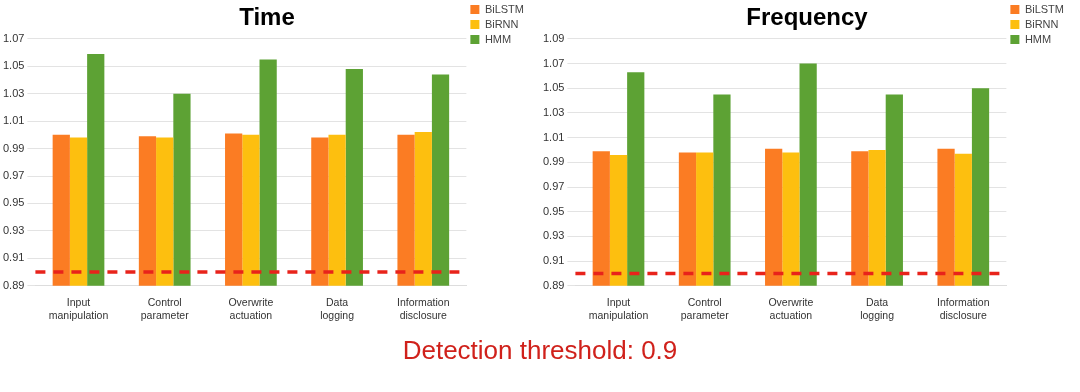 The width and height of the screenshot is (1080, 392). Describe the element at coordinates (267, 17) in the screenshot. I see `chart-title: Time` at that location.